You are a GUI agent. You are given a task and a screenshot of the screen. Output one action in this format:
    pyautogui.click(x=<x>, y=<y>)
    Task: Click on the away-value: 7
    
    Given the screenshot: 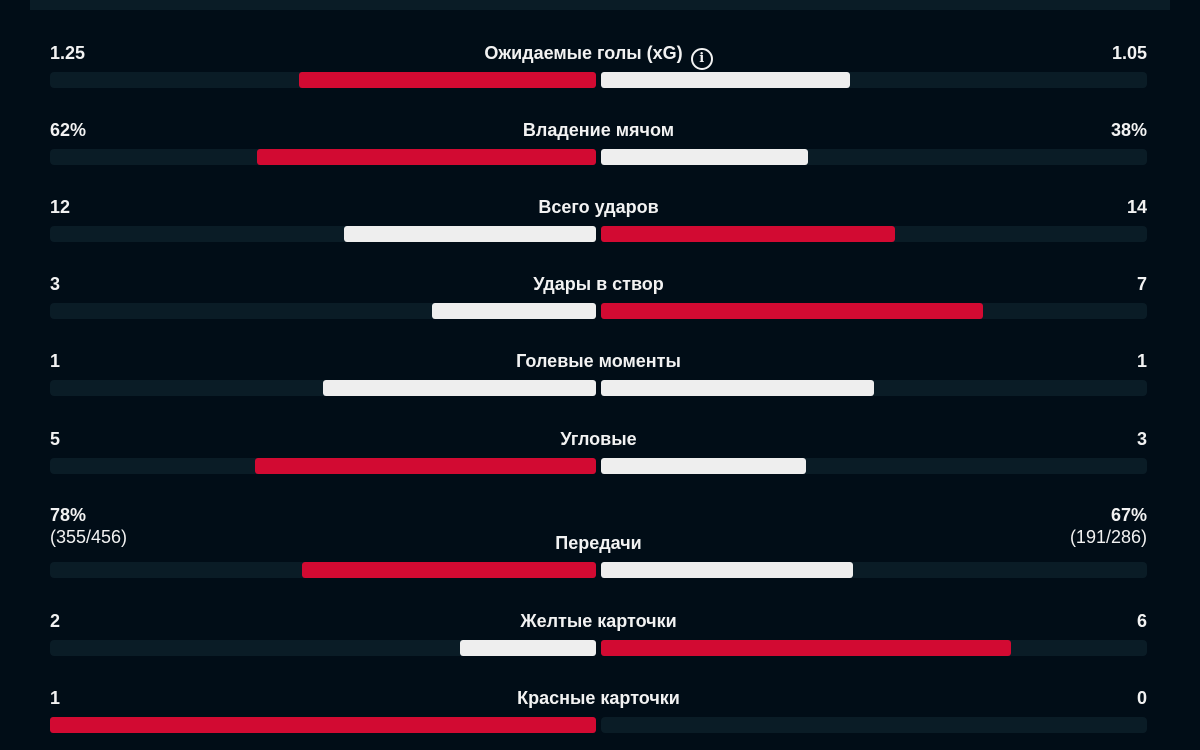 What is the action you would take?
    pyautogui.click(x=1142, y=284)
    